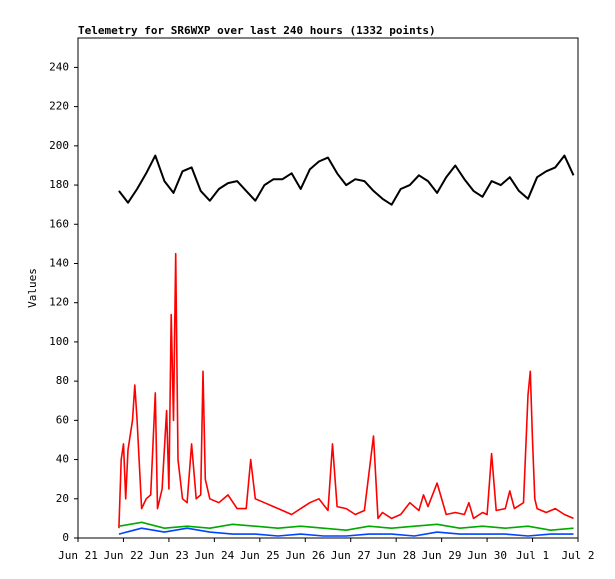  I want to click on y-tick-label: 40, so click(62, 459).